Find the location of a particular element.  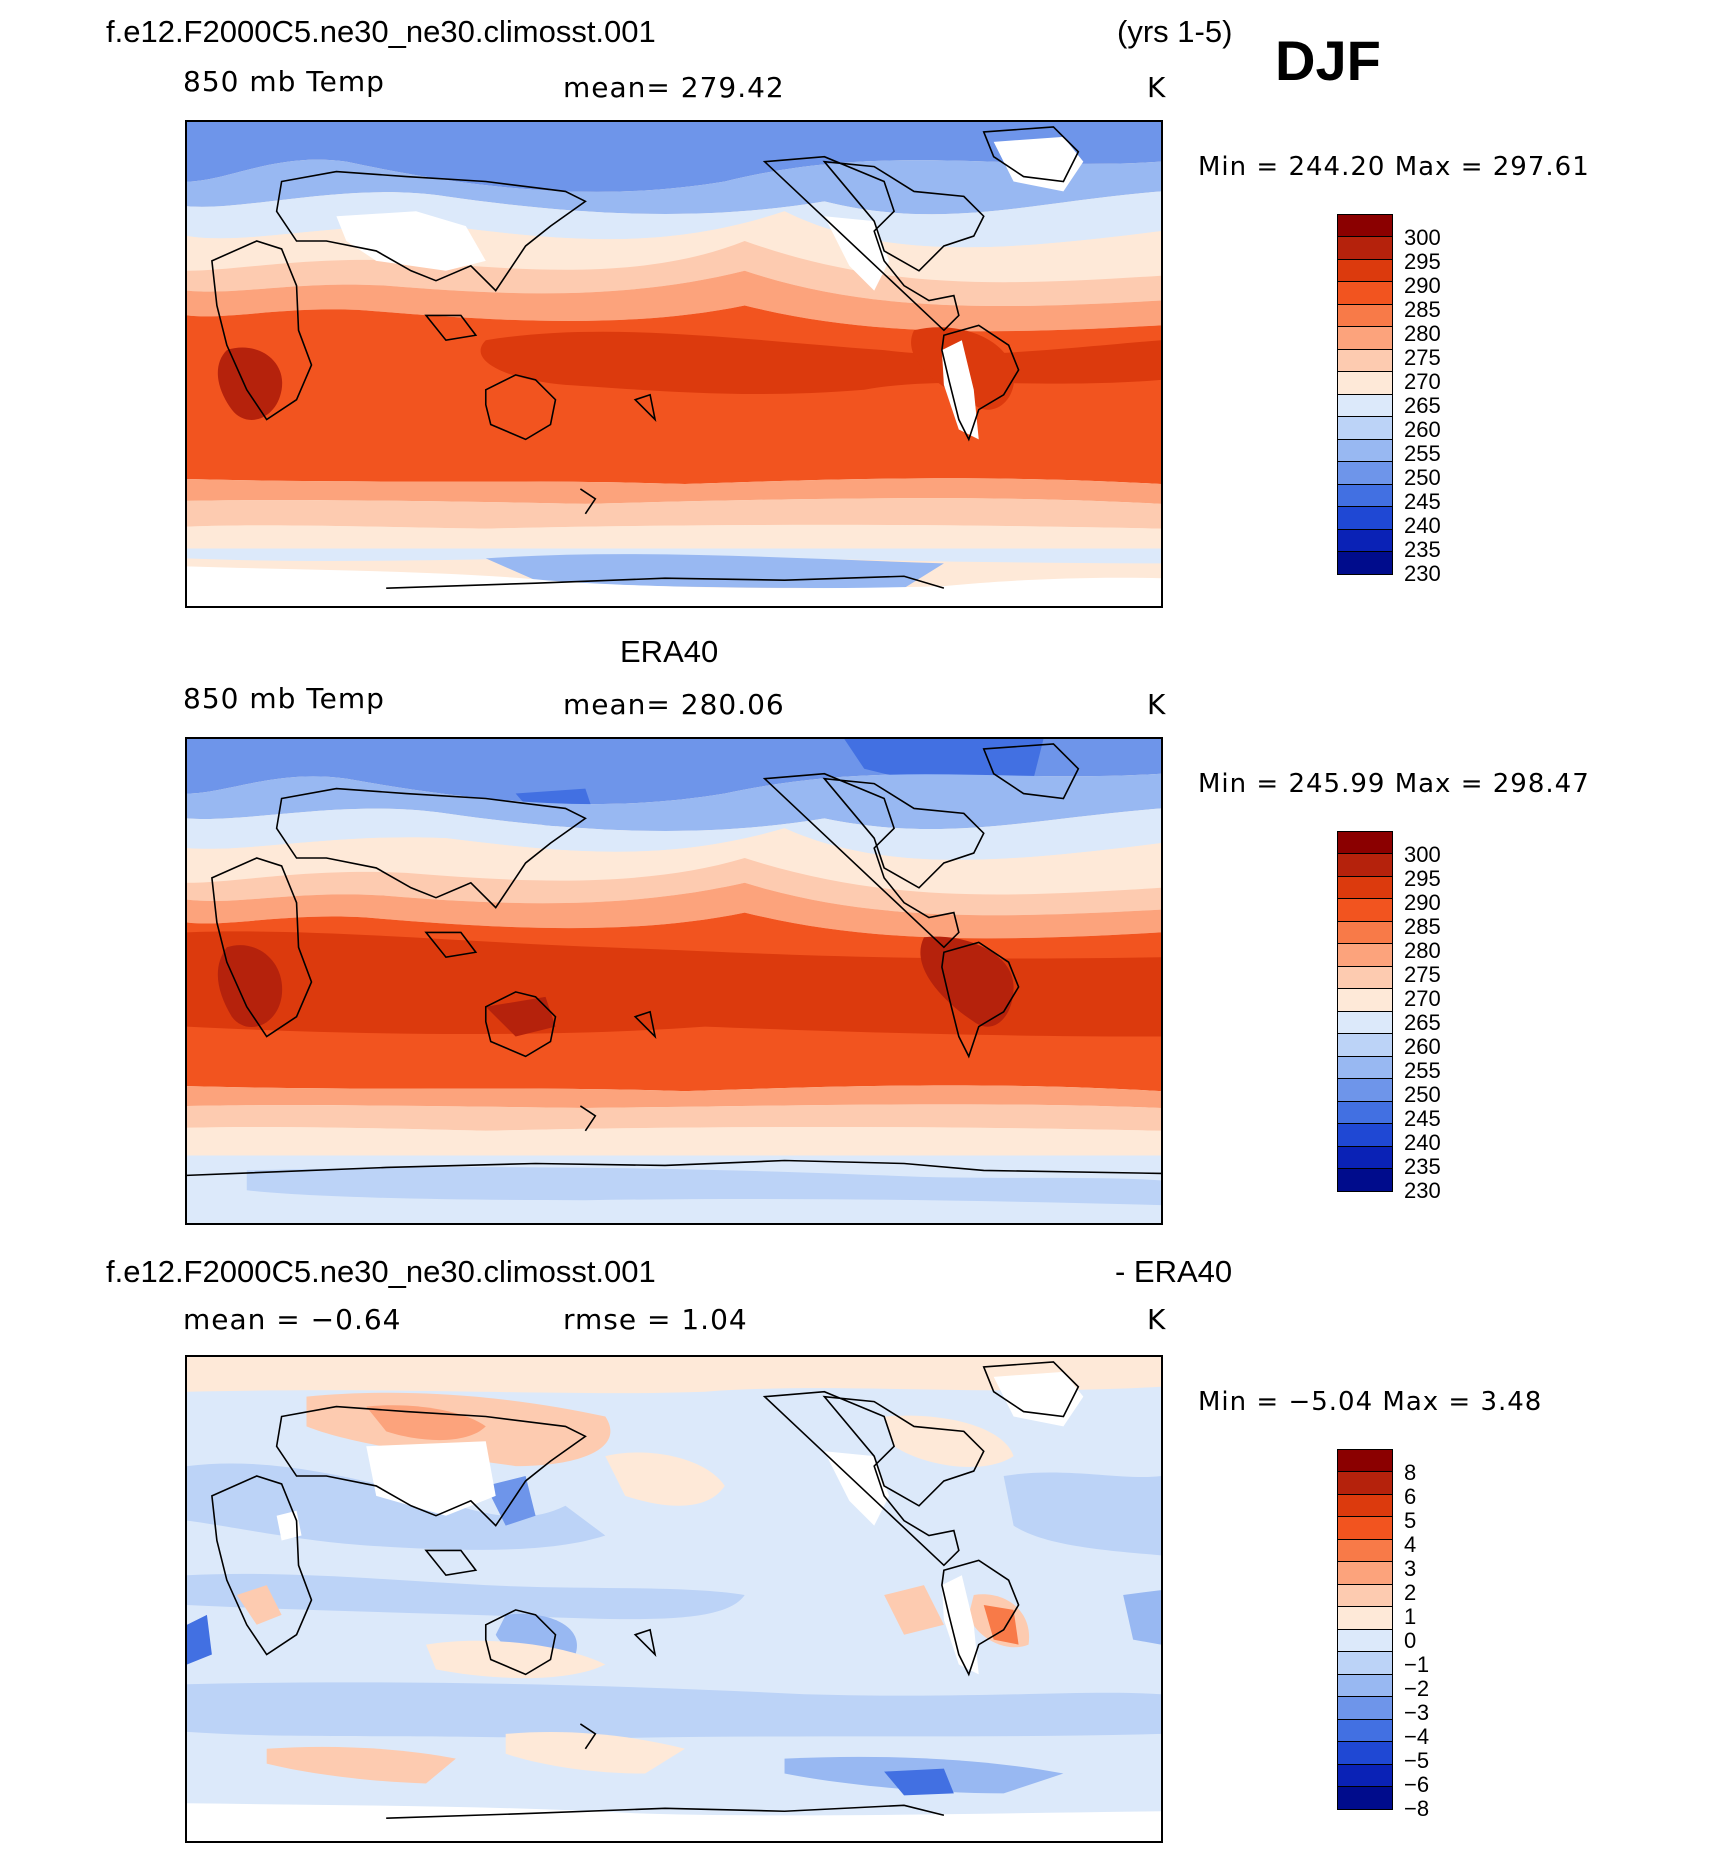

model-temperature-map is located at coordinates (674, 364).